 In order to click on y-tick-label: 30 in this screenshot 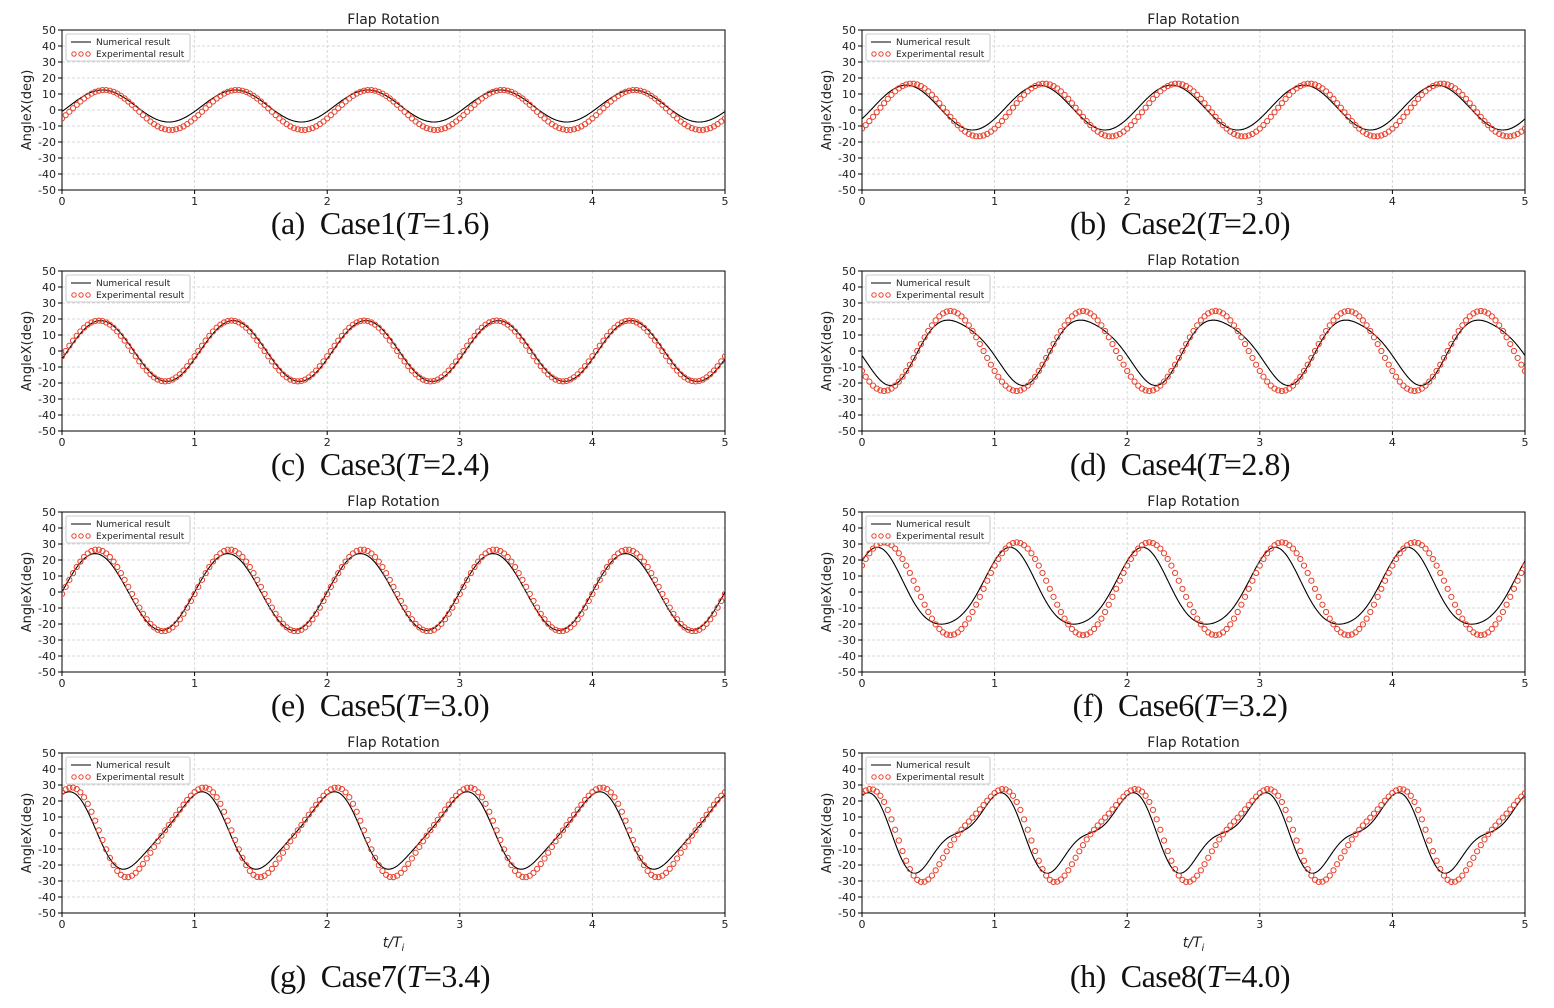, I will do `click(849, 62)`.